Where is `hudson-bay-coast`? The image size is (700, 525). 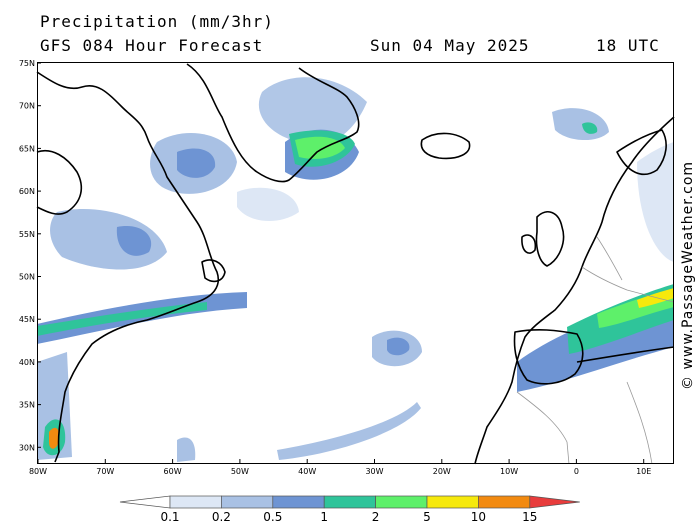 hudson-bay-coast is located at coordinates (59, 182).